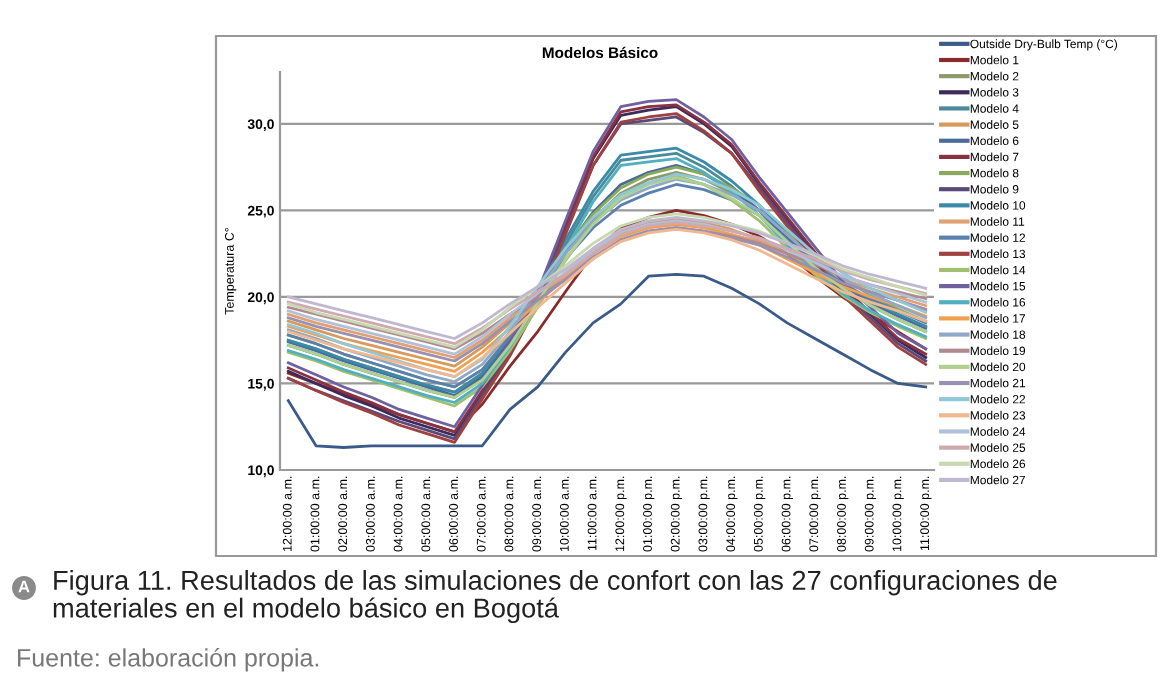  What do you see at coordinates (24, 586) in the screenshot?
I see `text: A` at bounding box center [24, 586].